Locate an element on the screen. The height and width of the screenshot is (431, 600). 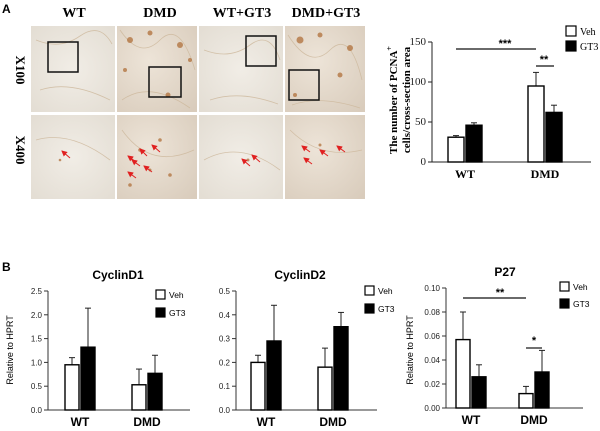
y-axis-label-line1: The number of PCNA is located at coordinates (394, 102).